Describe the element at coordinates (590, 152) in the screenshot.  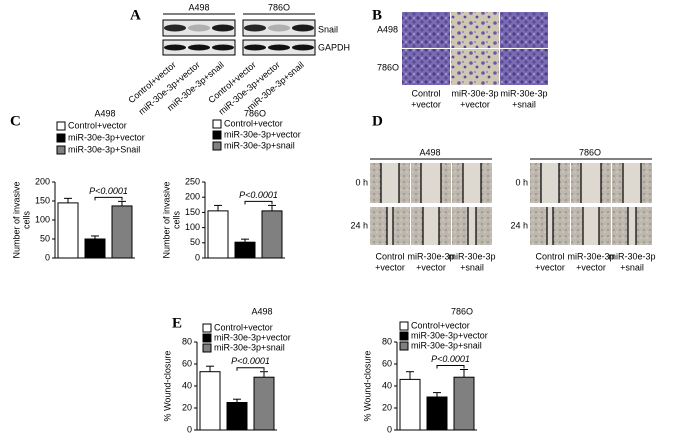
I see `wound-header: 786O` at that location.